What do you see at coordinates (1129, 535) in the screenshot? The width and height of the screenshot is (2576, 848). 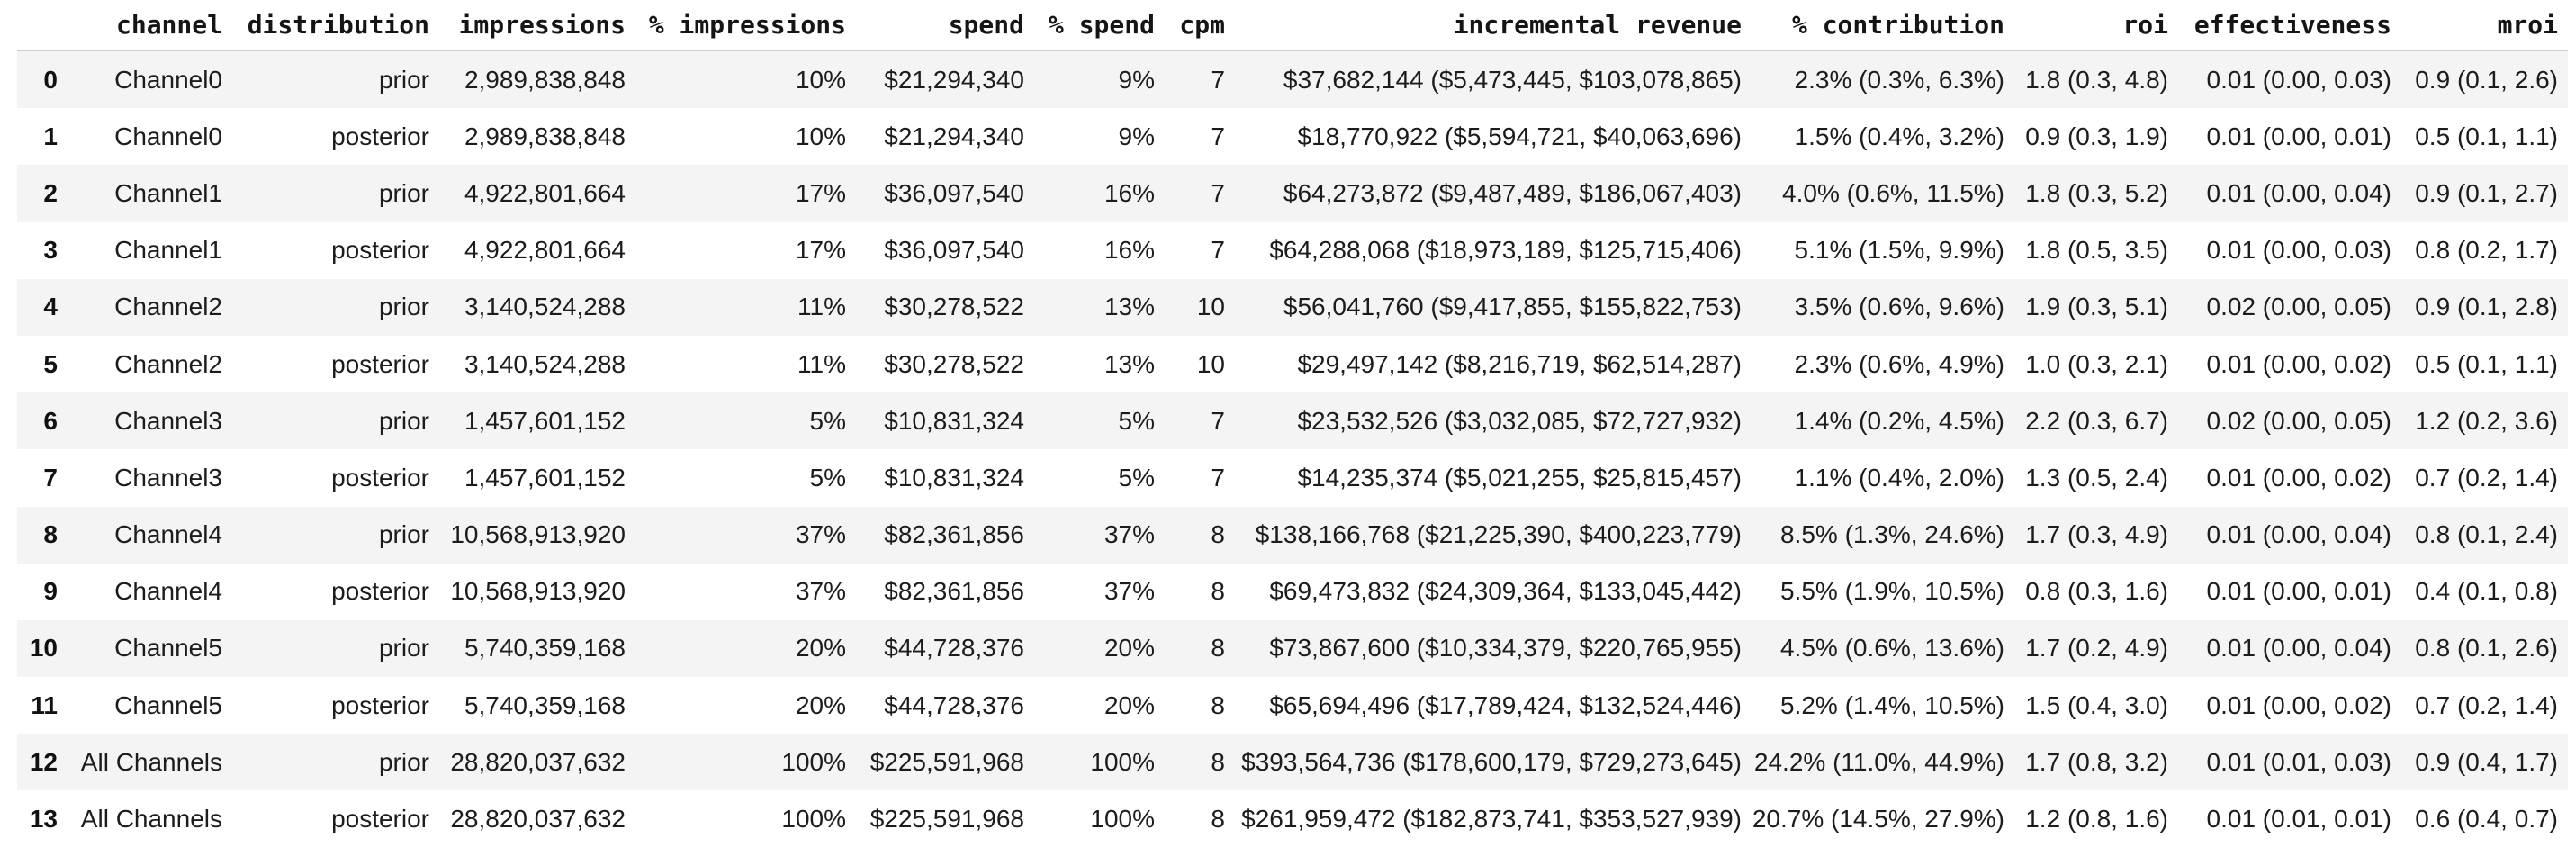 I see `cell-pct-spend: 37%` at bounding box center [1129, 535].